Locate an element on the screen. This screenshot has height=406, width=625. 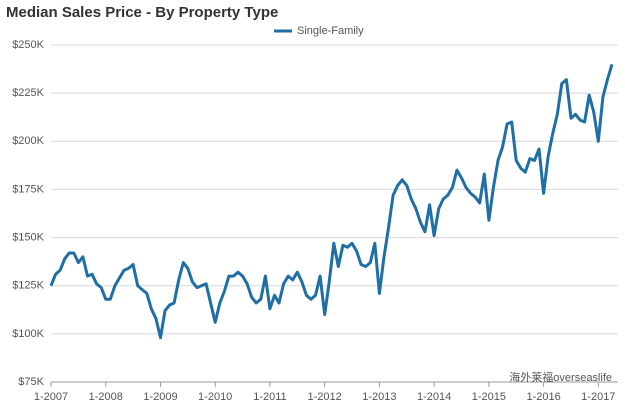
x-tick-label: 1-2011 is located at coordinates (269, 397).